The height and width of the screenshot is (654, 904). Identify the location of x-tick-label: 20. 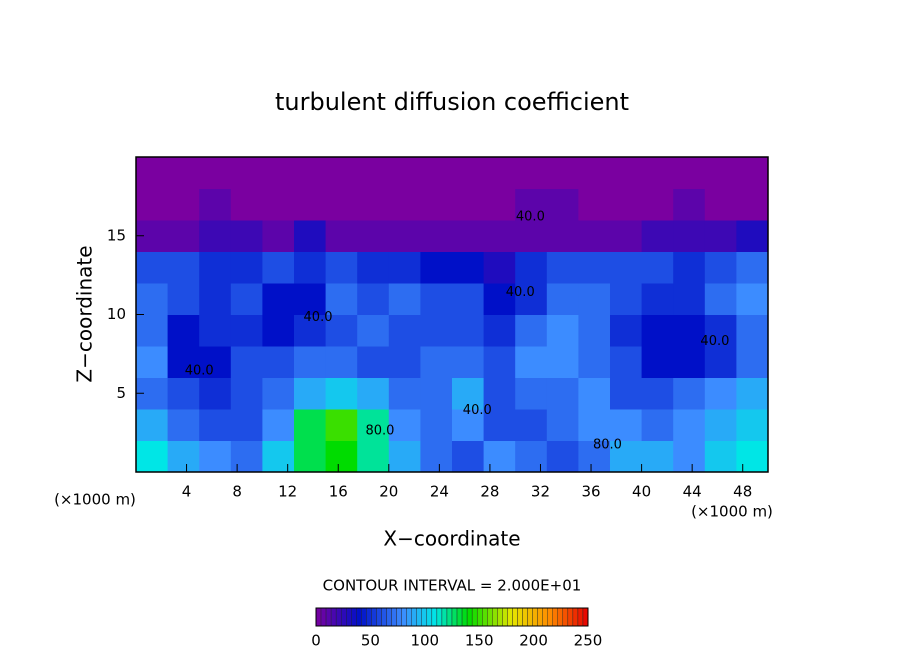
(388, 492).